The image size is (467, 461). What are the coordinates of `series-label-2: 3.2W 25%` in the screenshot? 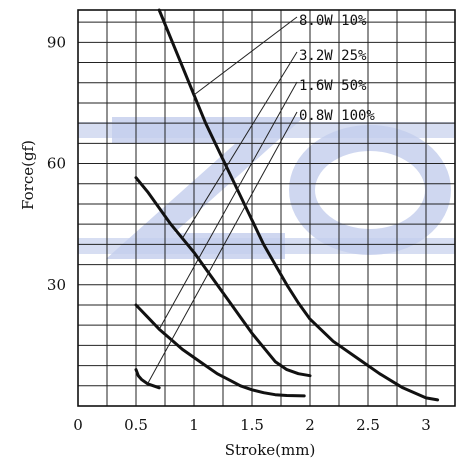 It's located at (333, 56).